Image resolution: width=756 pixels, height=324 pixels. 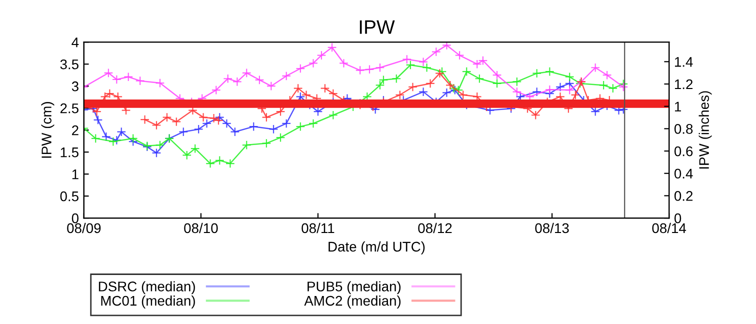 What do you see at coordinates (669, 228) in the screenshot?
I see `x-tick-label: 08/14` at bounding box center [669, 228].